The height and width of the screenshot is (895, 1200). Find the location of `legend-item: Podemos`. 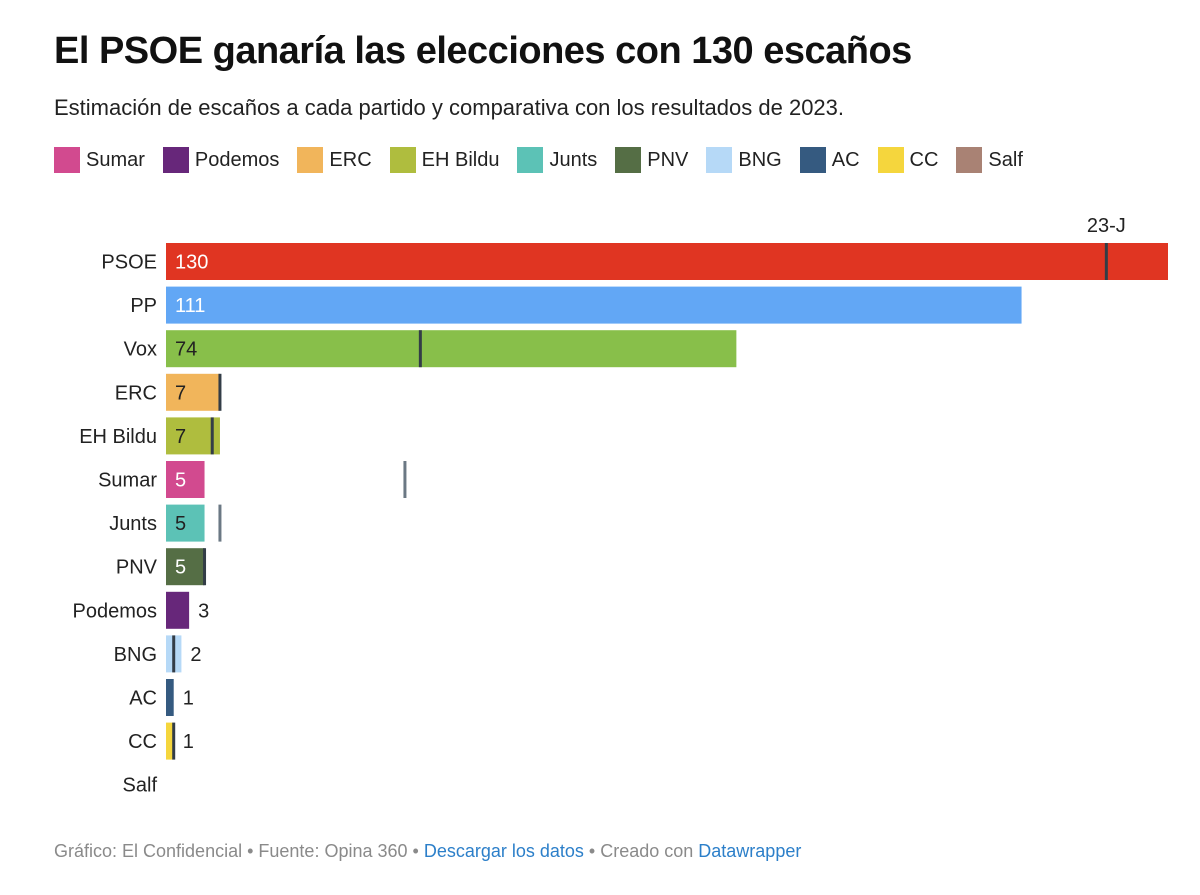

legend-item: Podemos is located at coordinates (221, 160).